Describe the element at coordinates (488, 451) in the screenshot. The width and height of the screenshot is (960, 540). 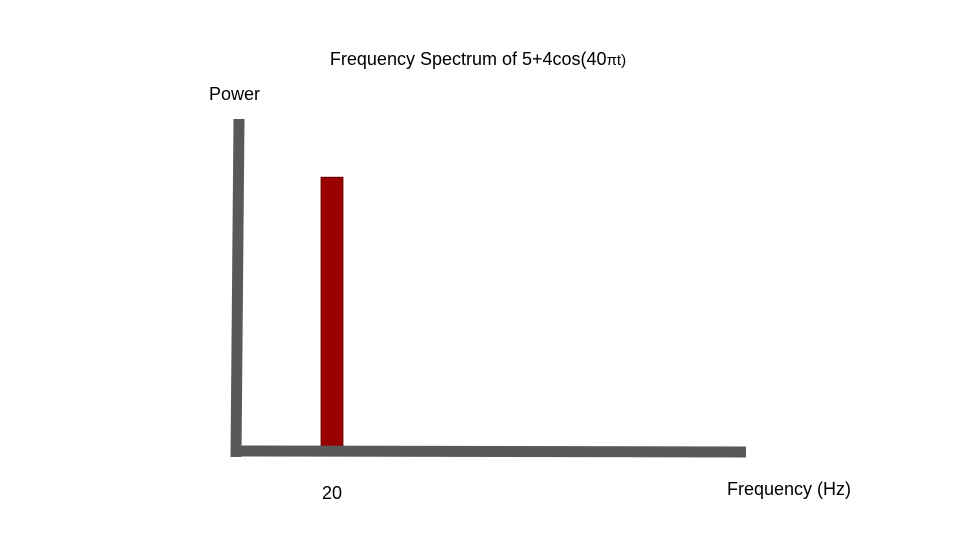
I see `x-axis-line` at that location.